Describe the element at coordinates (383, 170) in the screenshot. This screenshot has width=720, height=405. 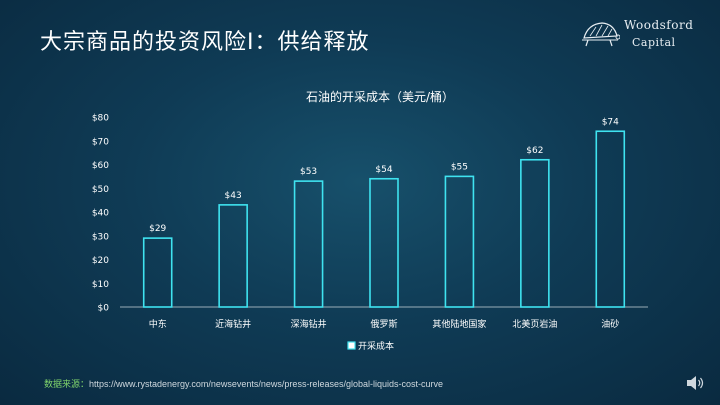
I see `bar-value-label: $54` at that location.